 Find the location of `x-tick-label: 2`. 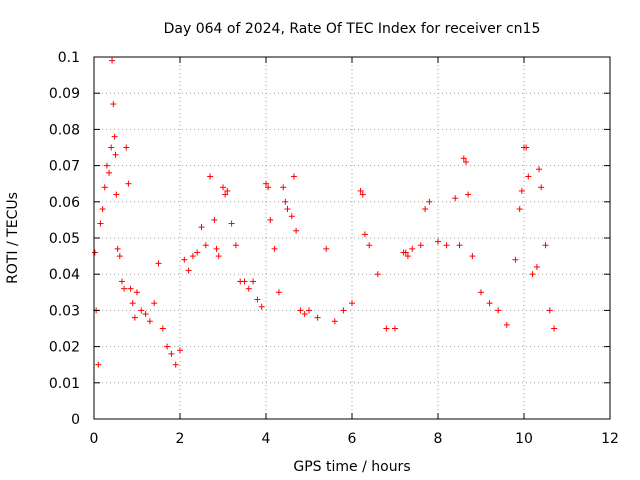

x-tick-label: 2 is located at coordinates (180, 439).